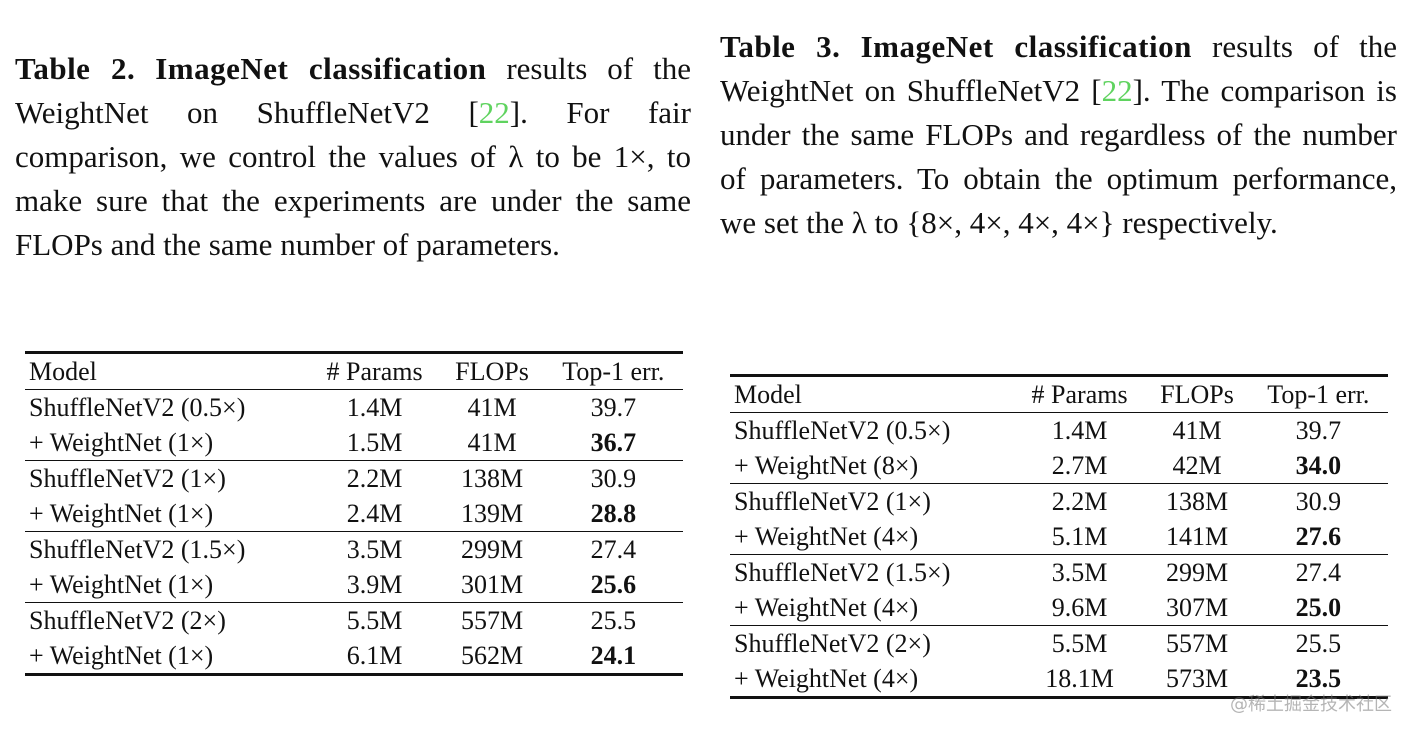  I want to click on table-cell: 562M, so click(492, 655).